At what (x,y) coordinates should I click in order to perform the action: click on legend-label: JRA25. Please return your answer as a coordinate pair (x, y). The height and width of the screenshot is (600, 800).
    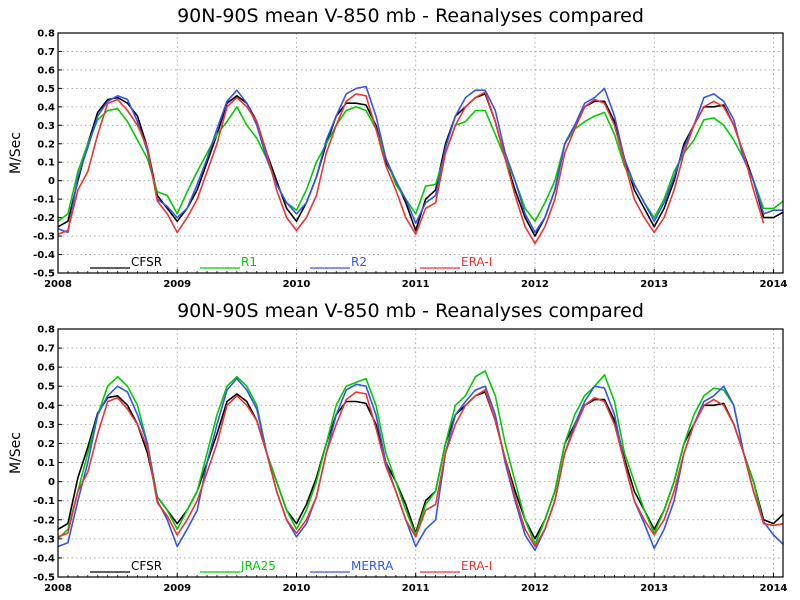
    Looking at the image, I should click on (258, 566).